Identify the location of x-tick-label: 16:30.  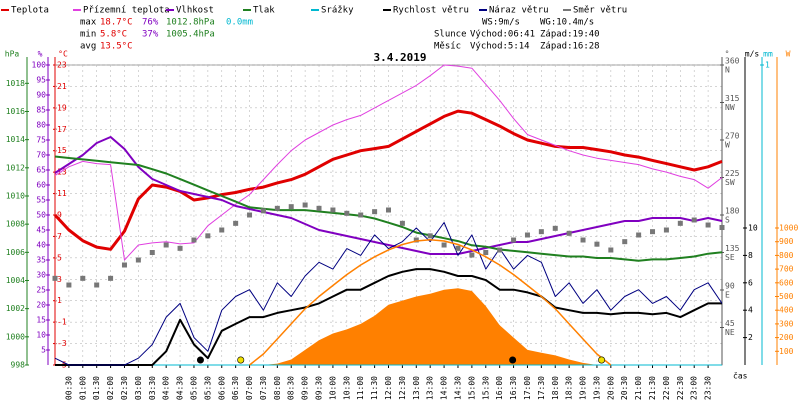
(513, 388).